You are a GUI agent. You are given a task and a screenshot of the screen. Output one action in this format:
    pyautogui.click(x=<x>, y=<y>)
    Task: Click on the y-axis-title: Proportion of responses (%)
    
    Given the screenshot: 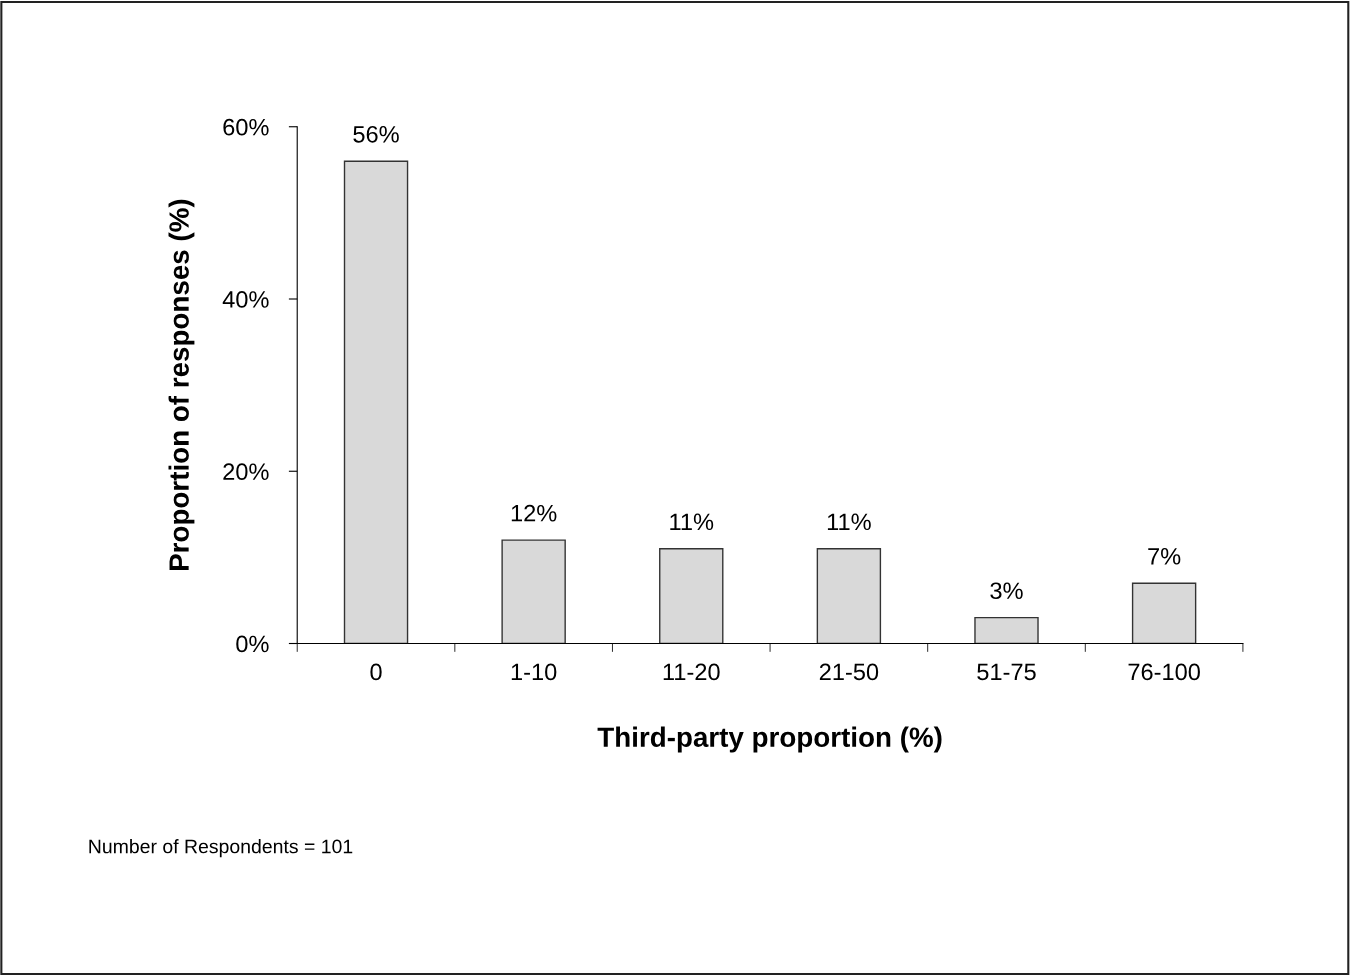 What is the action you would take?
    pyautogui.click(x=181, y=384)
    